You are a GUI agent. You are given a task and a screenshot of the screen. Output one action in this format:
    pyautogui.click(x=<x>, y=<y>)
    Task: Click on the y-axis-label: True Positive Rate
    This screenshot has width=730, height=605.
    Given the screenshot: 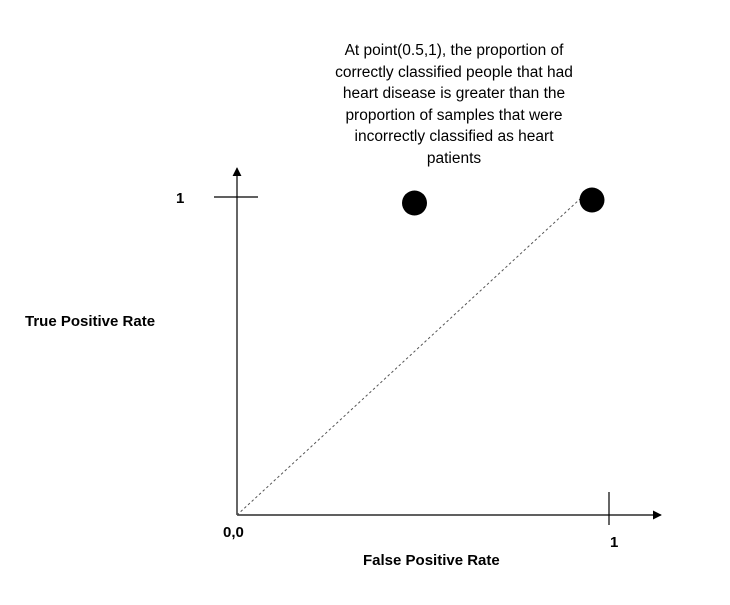 What is the action you would take?
    pyautogui.click(x=90, y=321)
    